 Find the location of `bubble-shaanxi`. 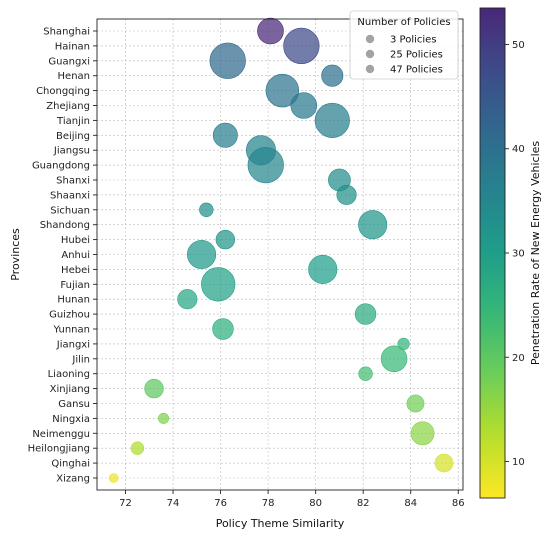

bubble-shaanxi is located at coordinates (346, 194).